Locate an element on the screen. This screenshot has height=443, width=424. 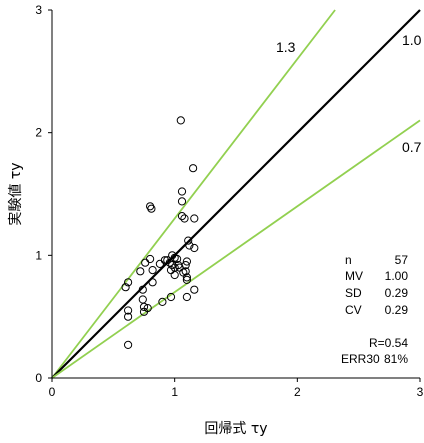
ratio-label-1-0: 1.0 is located at coordinates (412, 40).